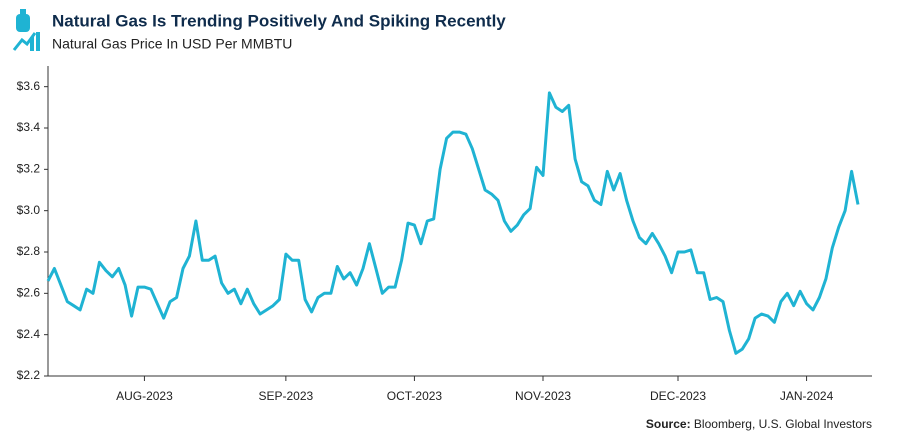  I want to click on x-tick-label: DEC-2023, so click(678, 396).